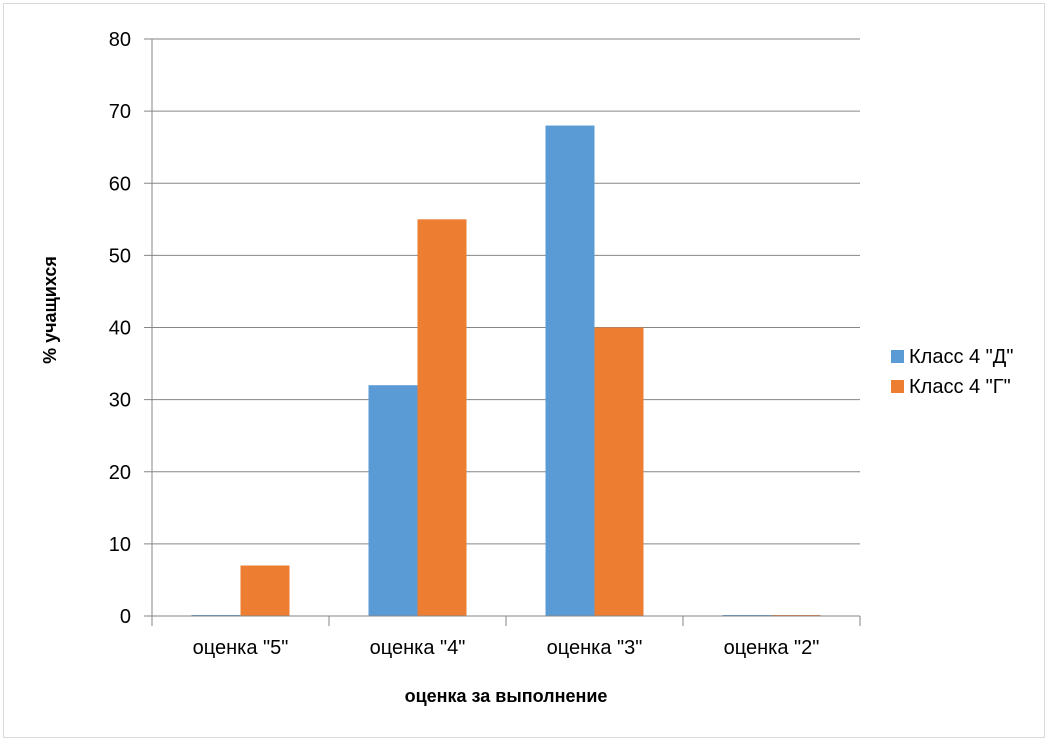 Image resolution: width=1050 pixels, height=742 pixels. I want to click on y-tick-labels: 0 10 20 30 40 50 60 70 80, so click(120, 328).